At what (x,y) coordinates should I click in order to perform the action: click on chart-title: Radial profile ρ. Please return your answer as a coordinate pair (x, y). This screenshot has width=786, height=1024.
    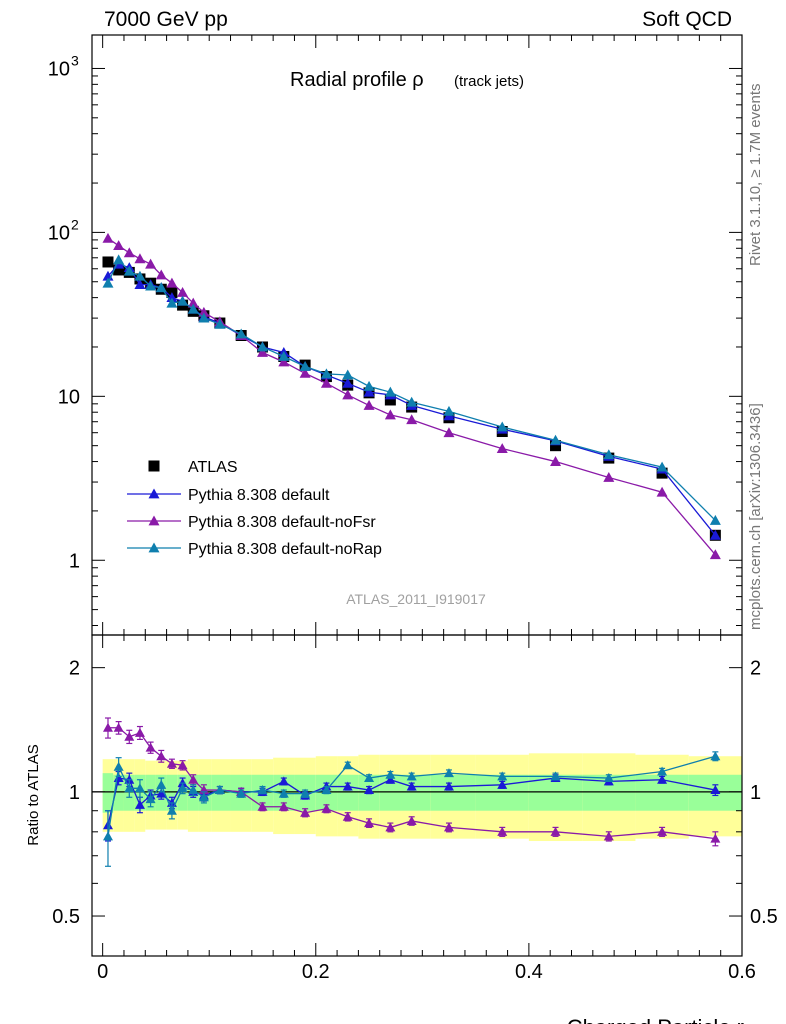
    Looking at the image, I should click on (357, 80).